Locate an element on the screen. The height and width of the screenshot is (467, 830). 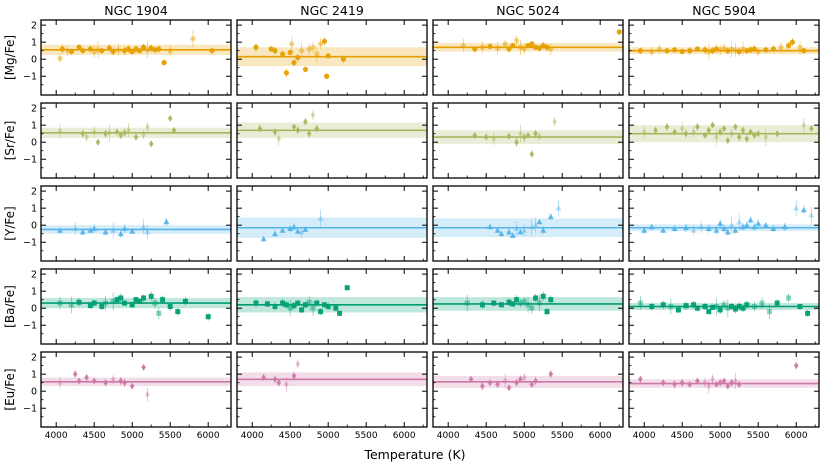
panel-1-1-plot-area is located at coordinates (332, 127).